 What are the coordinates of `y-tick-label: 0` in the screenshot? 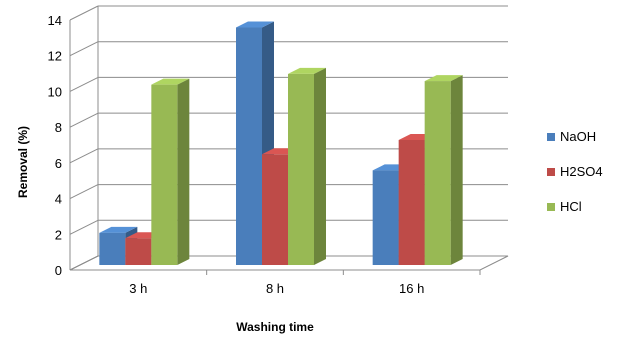 It's located at (58, 270).